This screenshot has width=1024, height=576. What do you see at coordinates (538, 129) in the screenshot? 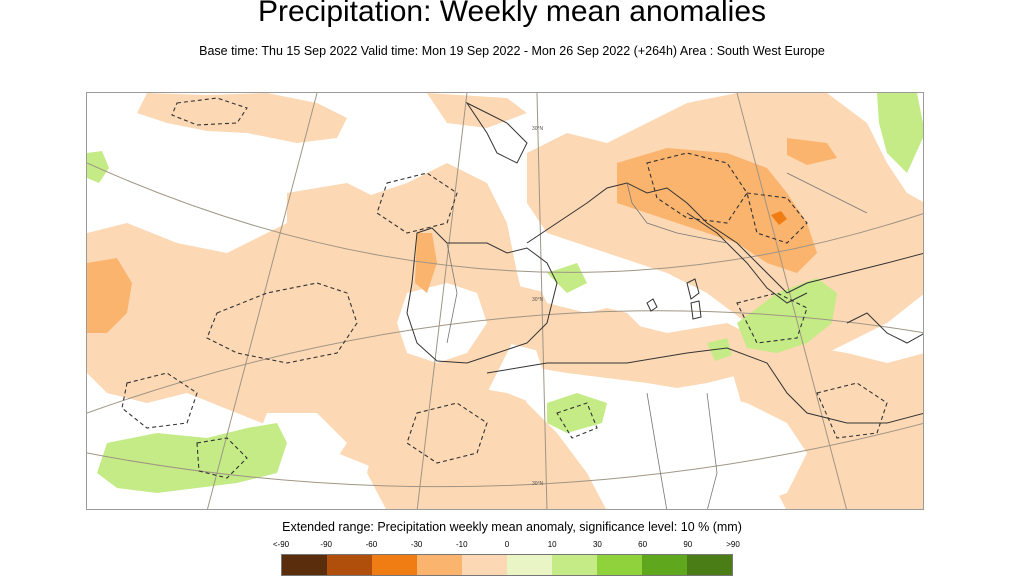
I see `grid-label-north: 30°N` at bounding box center [538, 129].